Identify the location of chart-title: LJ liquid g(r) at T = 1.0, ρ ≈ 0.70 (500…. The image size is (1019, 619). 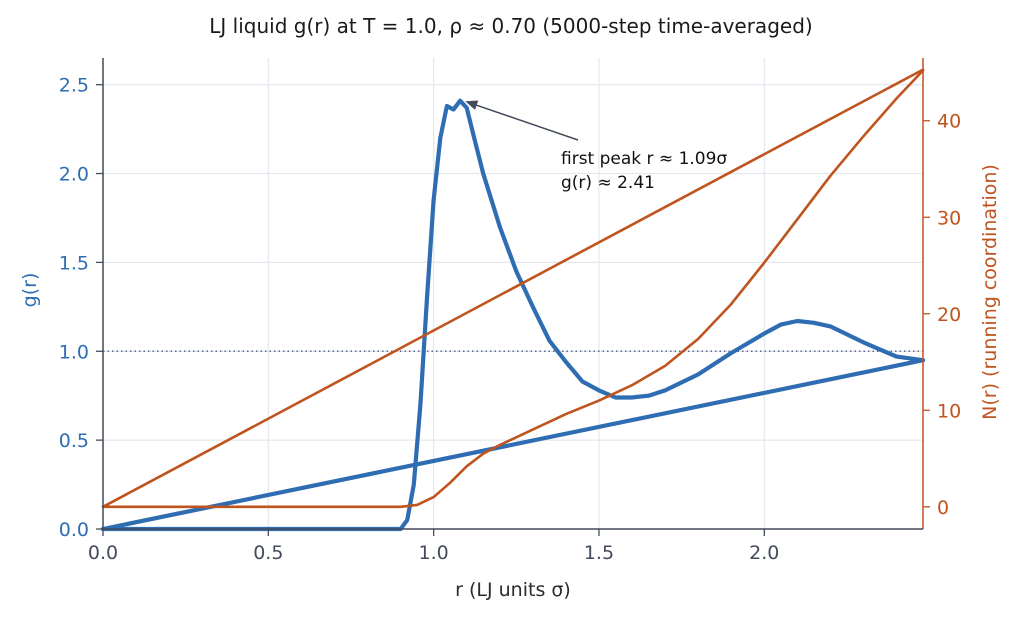
(510, 26).